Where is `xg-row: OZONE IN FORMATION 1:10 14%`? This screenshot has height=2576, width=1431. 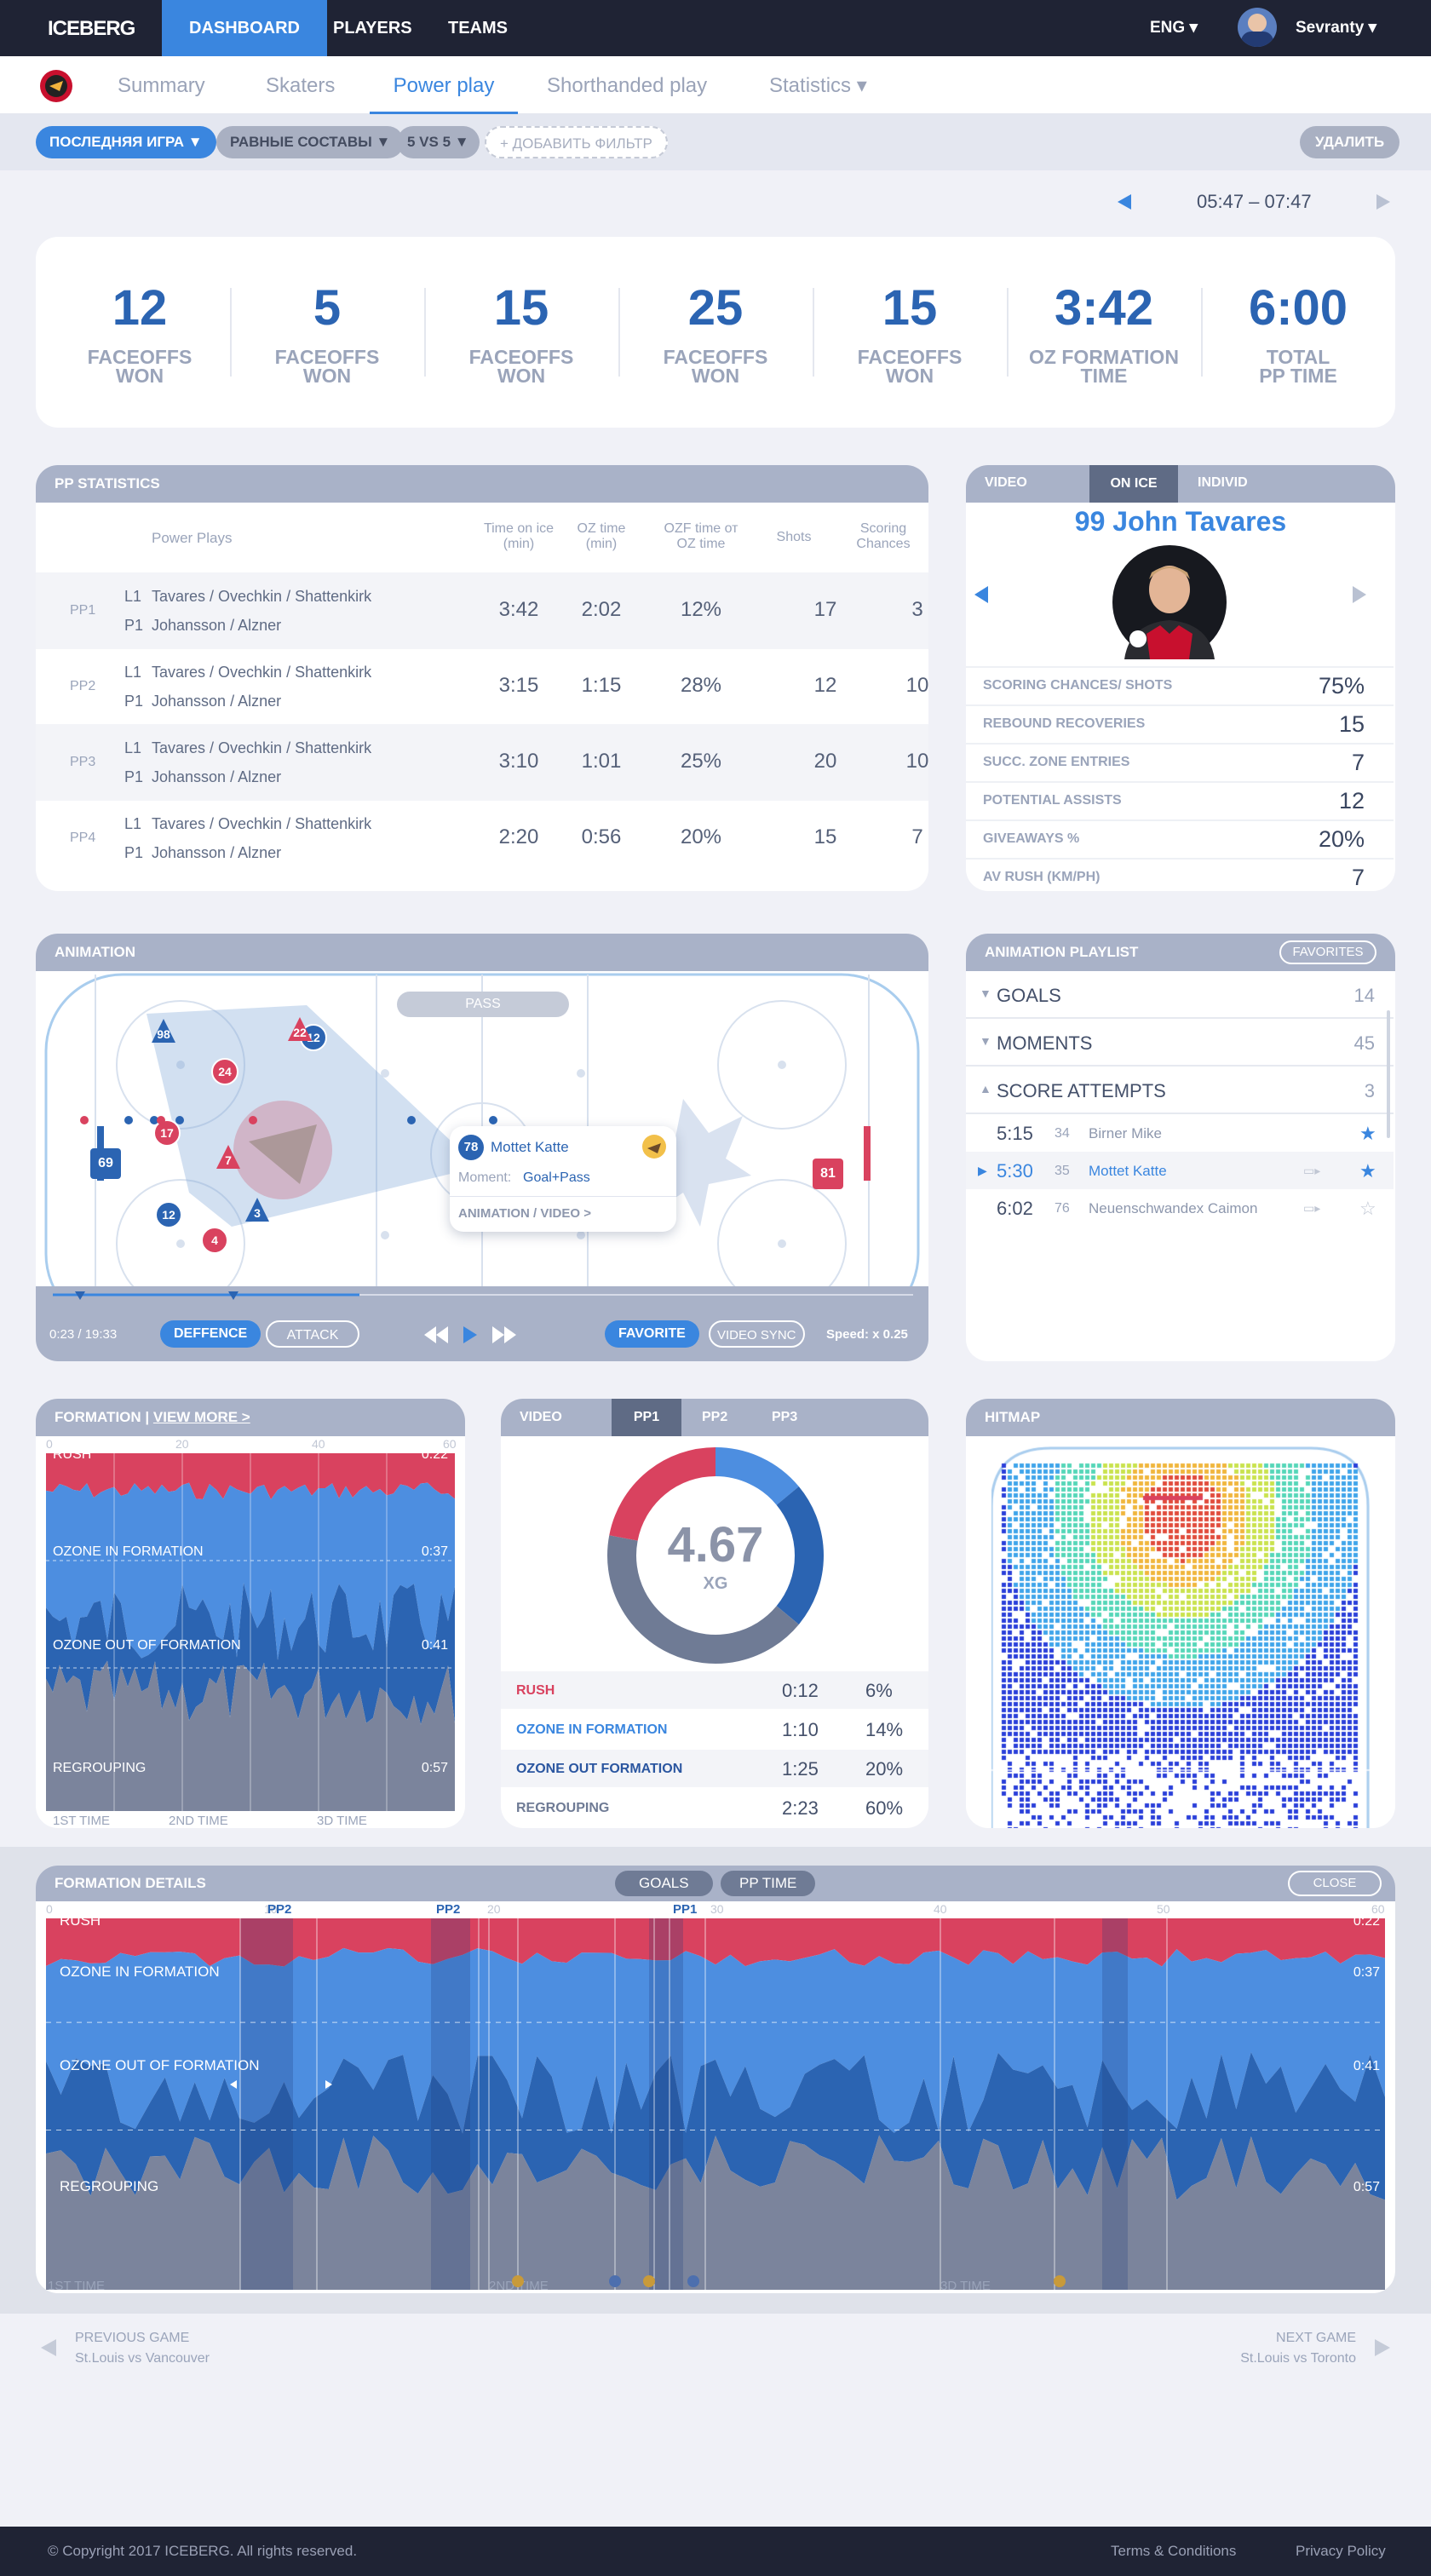 xg-row: OZONE IN FORMATION 1:10 14% is located at coordinates (714, 1730).